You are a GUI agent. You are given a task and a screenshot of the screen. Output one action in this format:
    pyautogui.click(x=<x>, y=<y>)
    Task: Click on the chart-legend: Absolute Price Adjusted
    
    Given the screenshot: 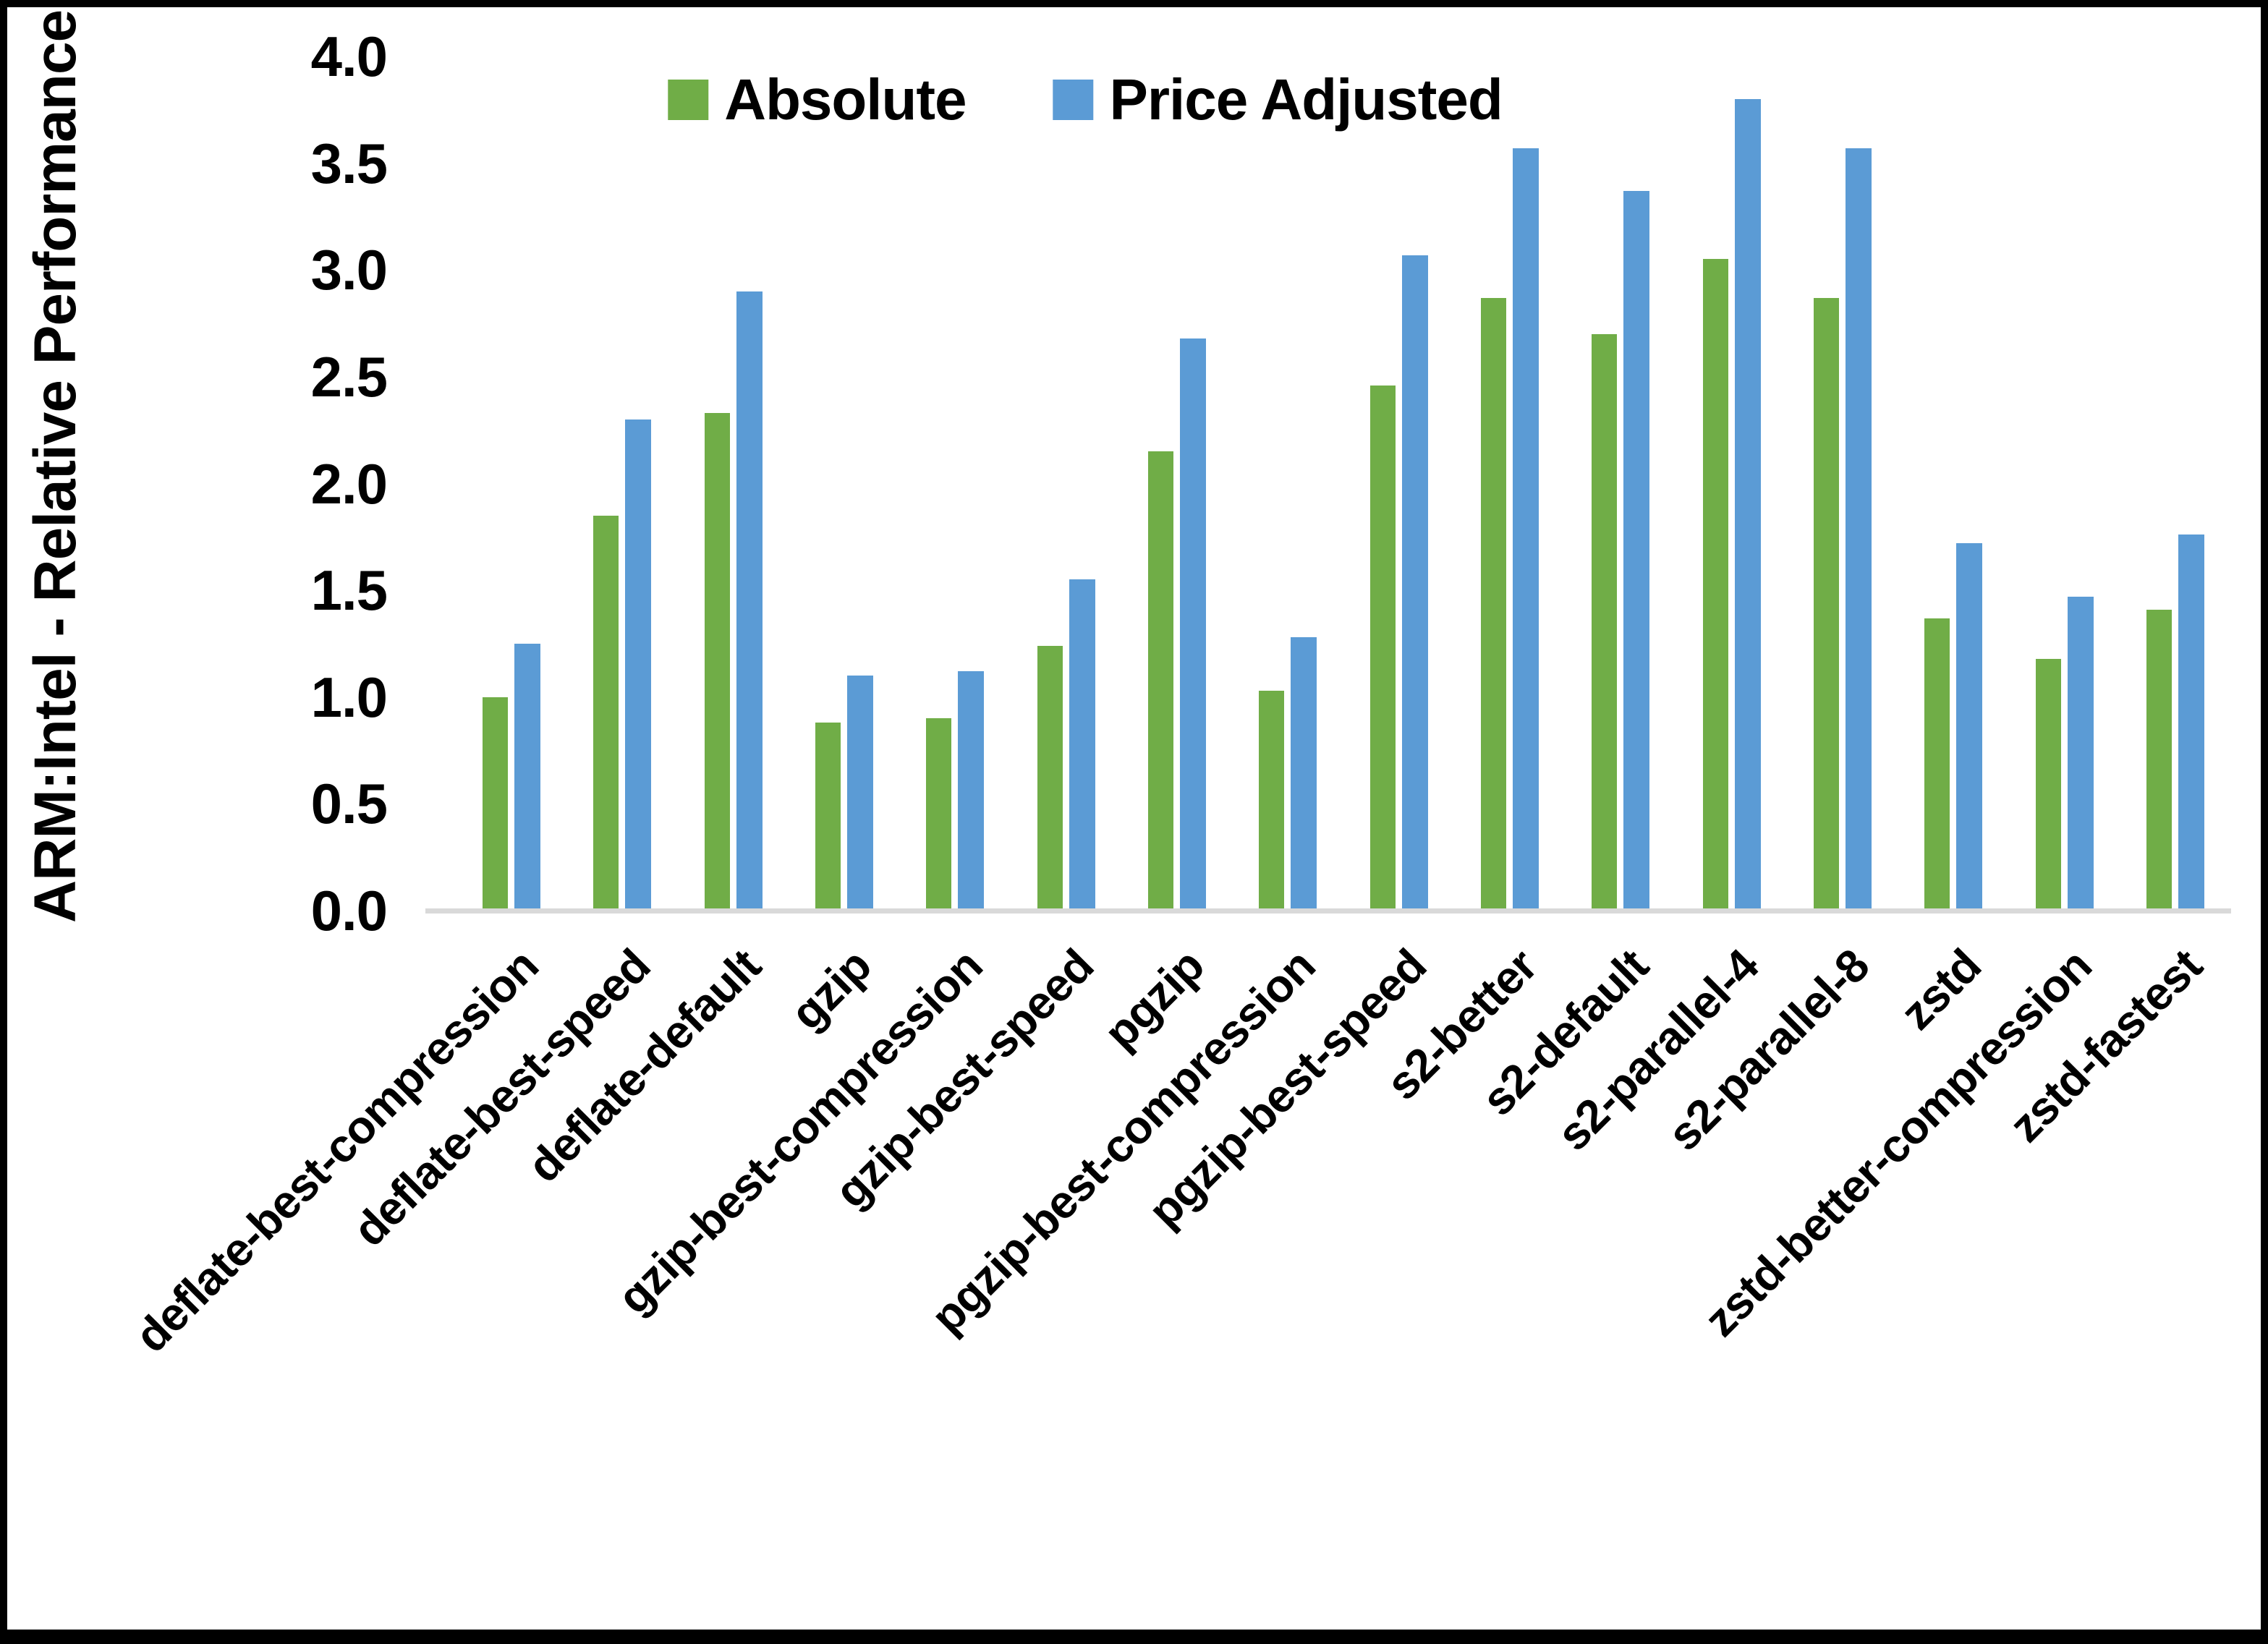 What is the action you would take?
    pyautogui.click(x=1085, y=100)
    